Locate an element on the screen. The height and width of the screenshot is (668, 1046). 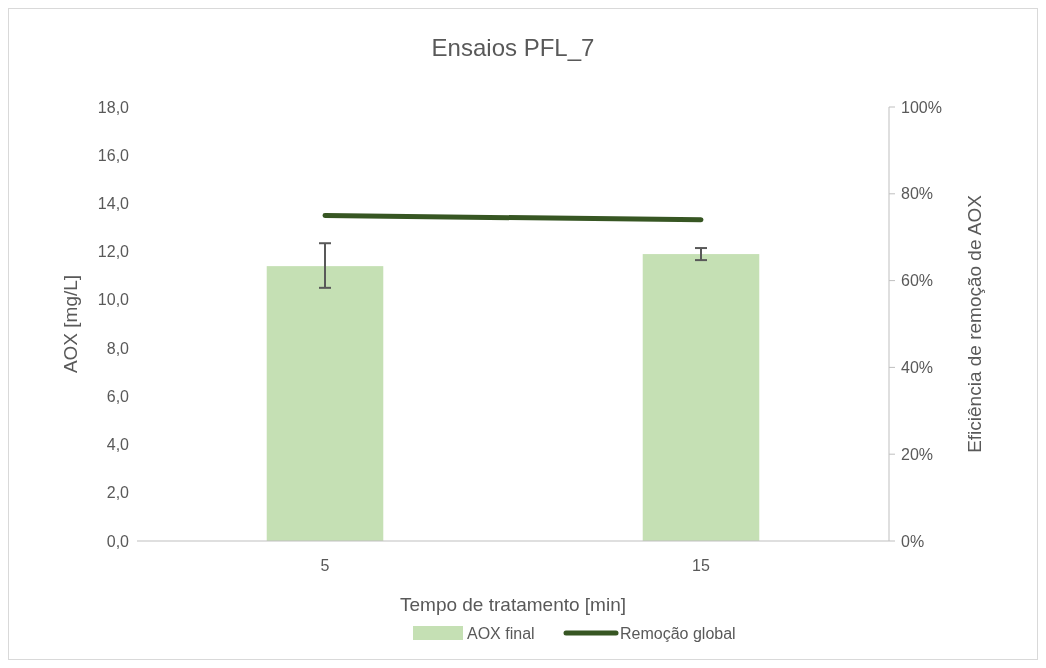
y-axis-title: AOX [mg/L] is located at coordinates (70, 324).